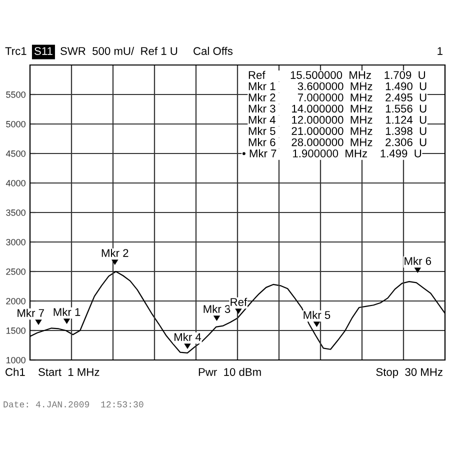 The width and height of the screenshot is (450, 450). I want to click on annotation: Ref, so click(239, 302).